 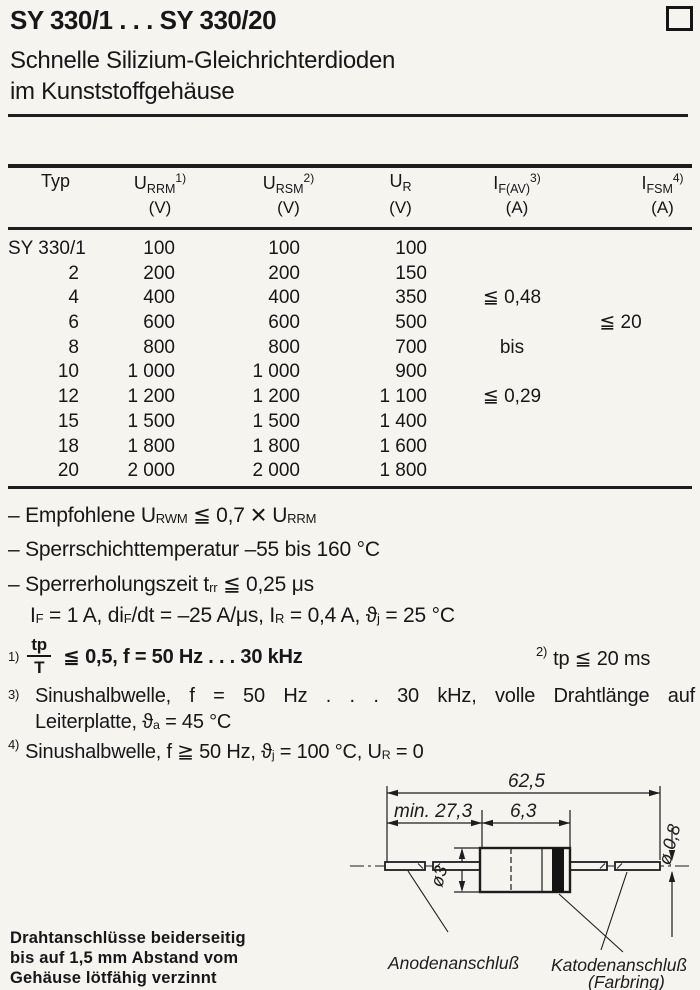 I want to click on cell-typ: 10, so click(x=68, y=372).